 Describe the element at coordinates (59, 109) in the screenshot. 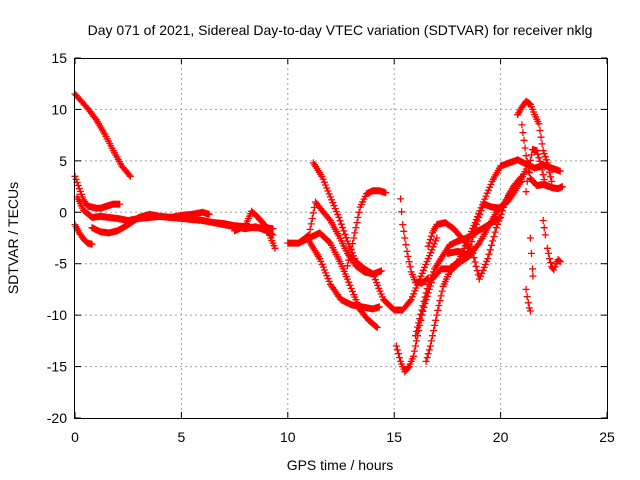

I see `y-tick-label: 10` at that location.